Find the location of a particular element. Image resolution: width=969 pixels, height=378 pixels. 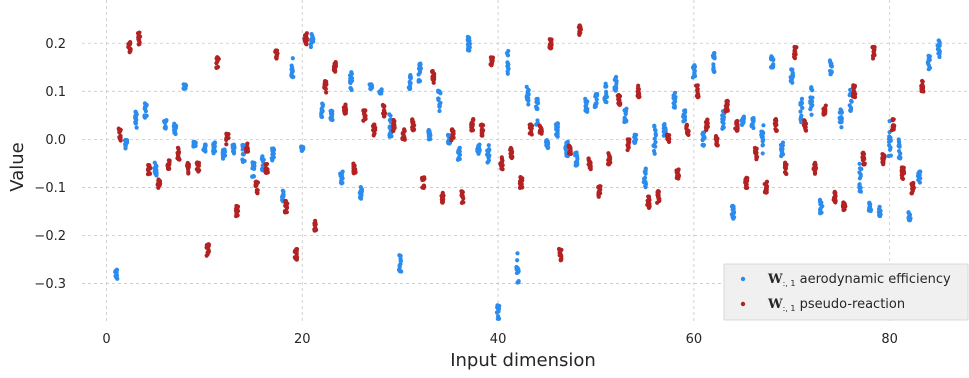

y-tick-label: −0.2 is located at coordinates (50, 236).